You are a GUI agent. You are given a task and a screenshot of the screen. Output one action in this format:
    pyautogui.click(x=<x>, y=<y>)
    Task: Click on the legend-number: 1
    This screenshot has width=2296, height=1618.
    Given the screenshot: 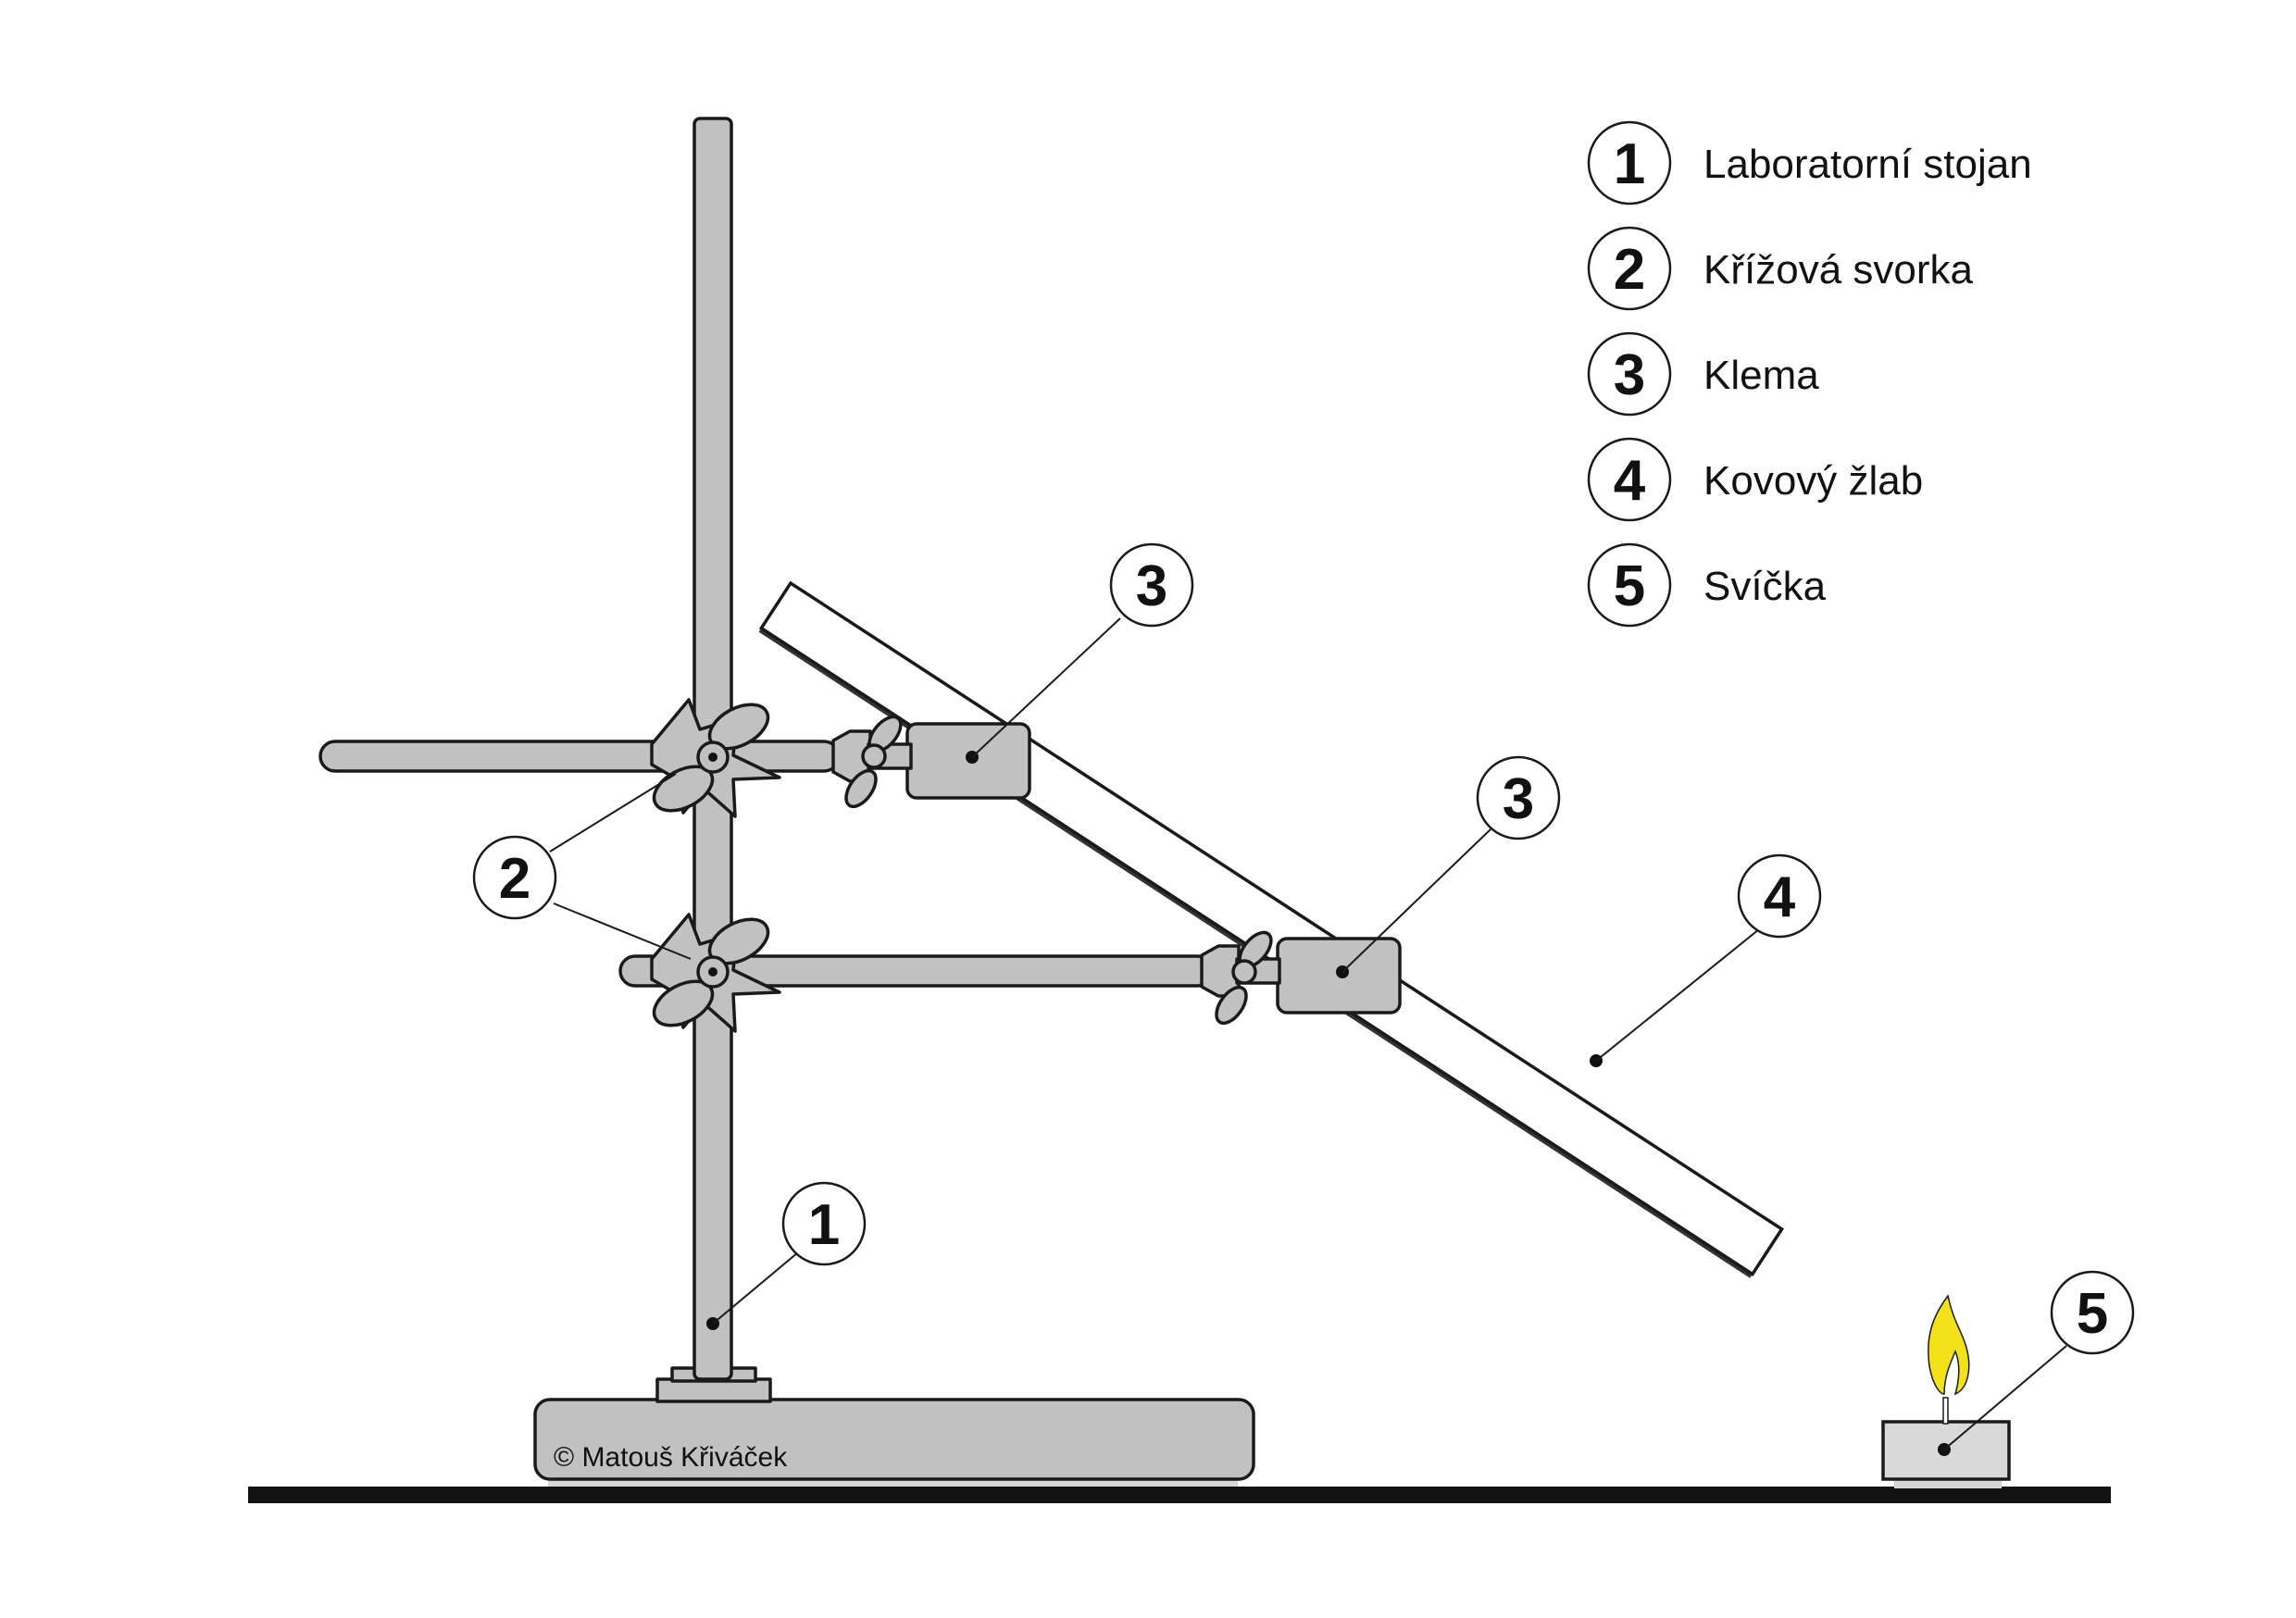 What is the action you would take?
    pyautogui.click(x=1629, y=164)
    